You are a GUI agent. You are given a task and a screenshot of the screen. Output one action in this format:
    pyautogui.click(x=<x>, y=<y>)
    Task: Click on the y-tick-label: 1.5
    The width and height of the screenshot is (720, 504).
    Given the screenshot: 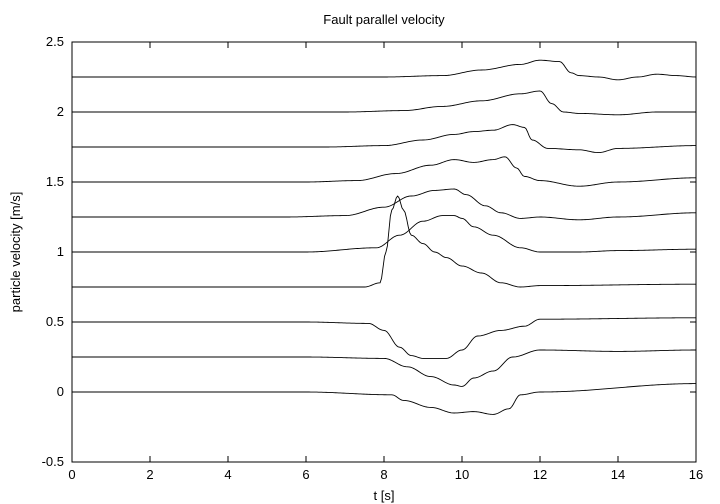 What is the action you would take?
    pyautogui.click(x=55, y=181)
    